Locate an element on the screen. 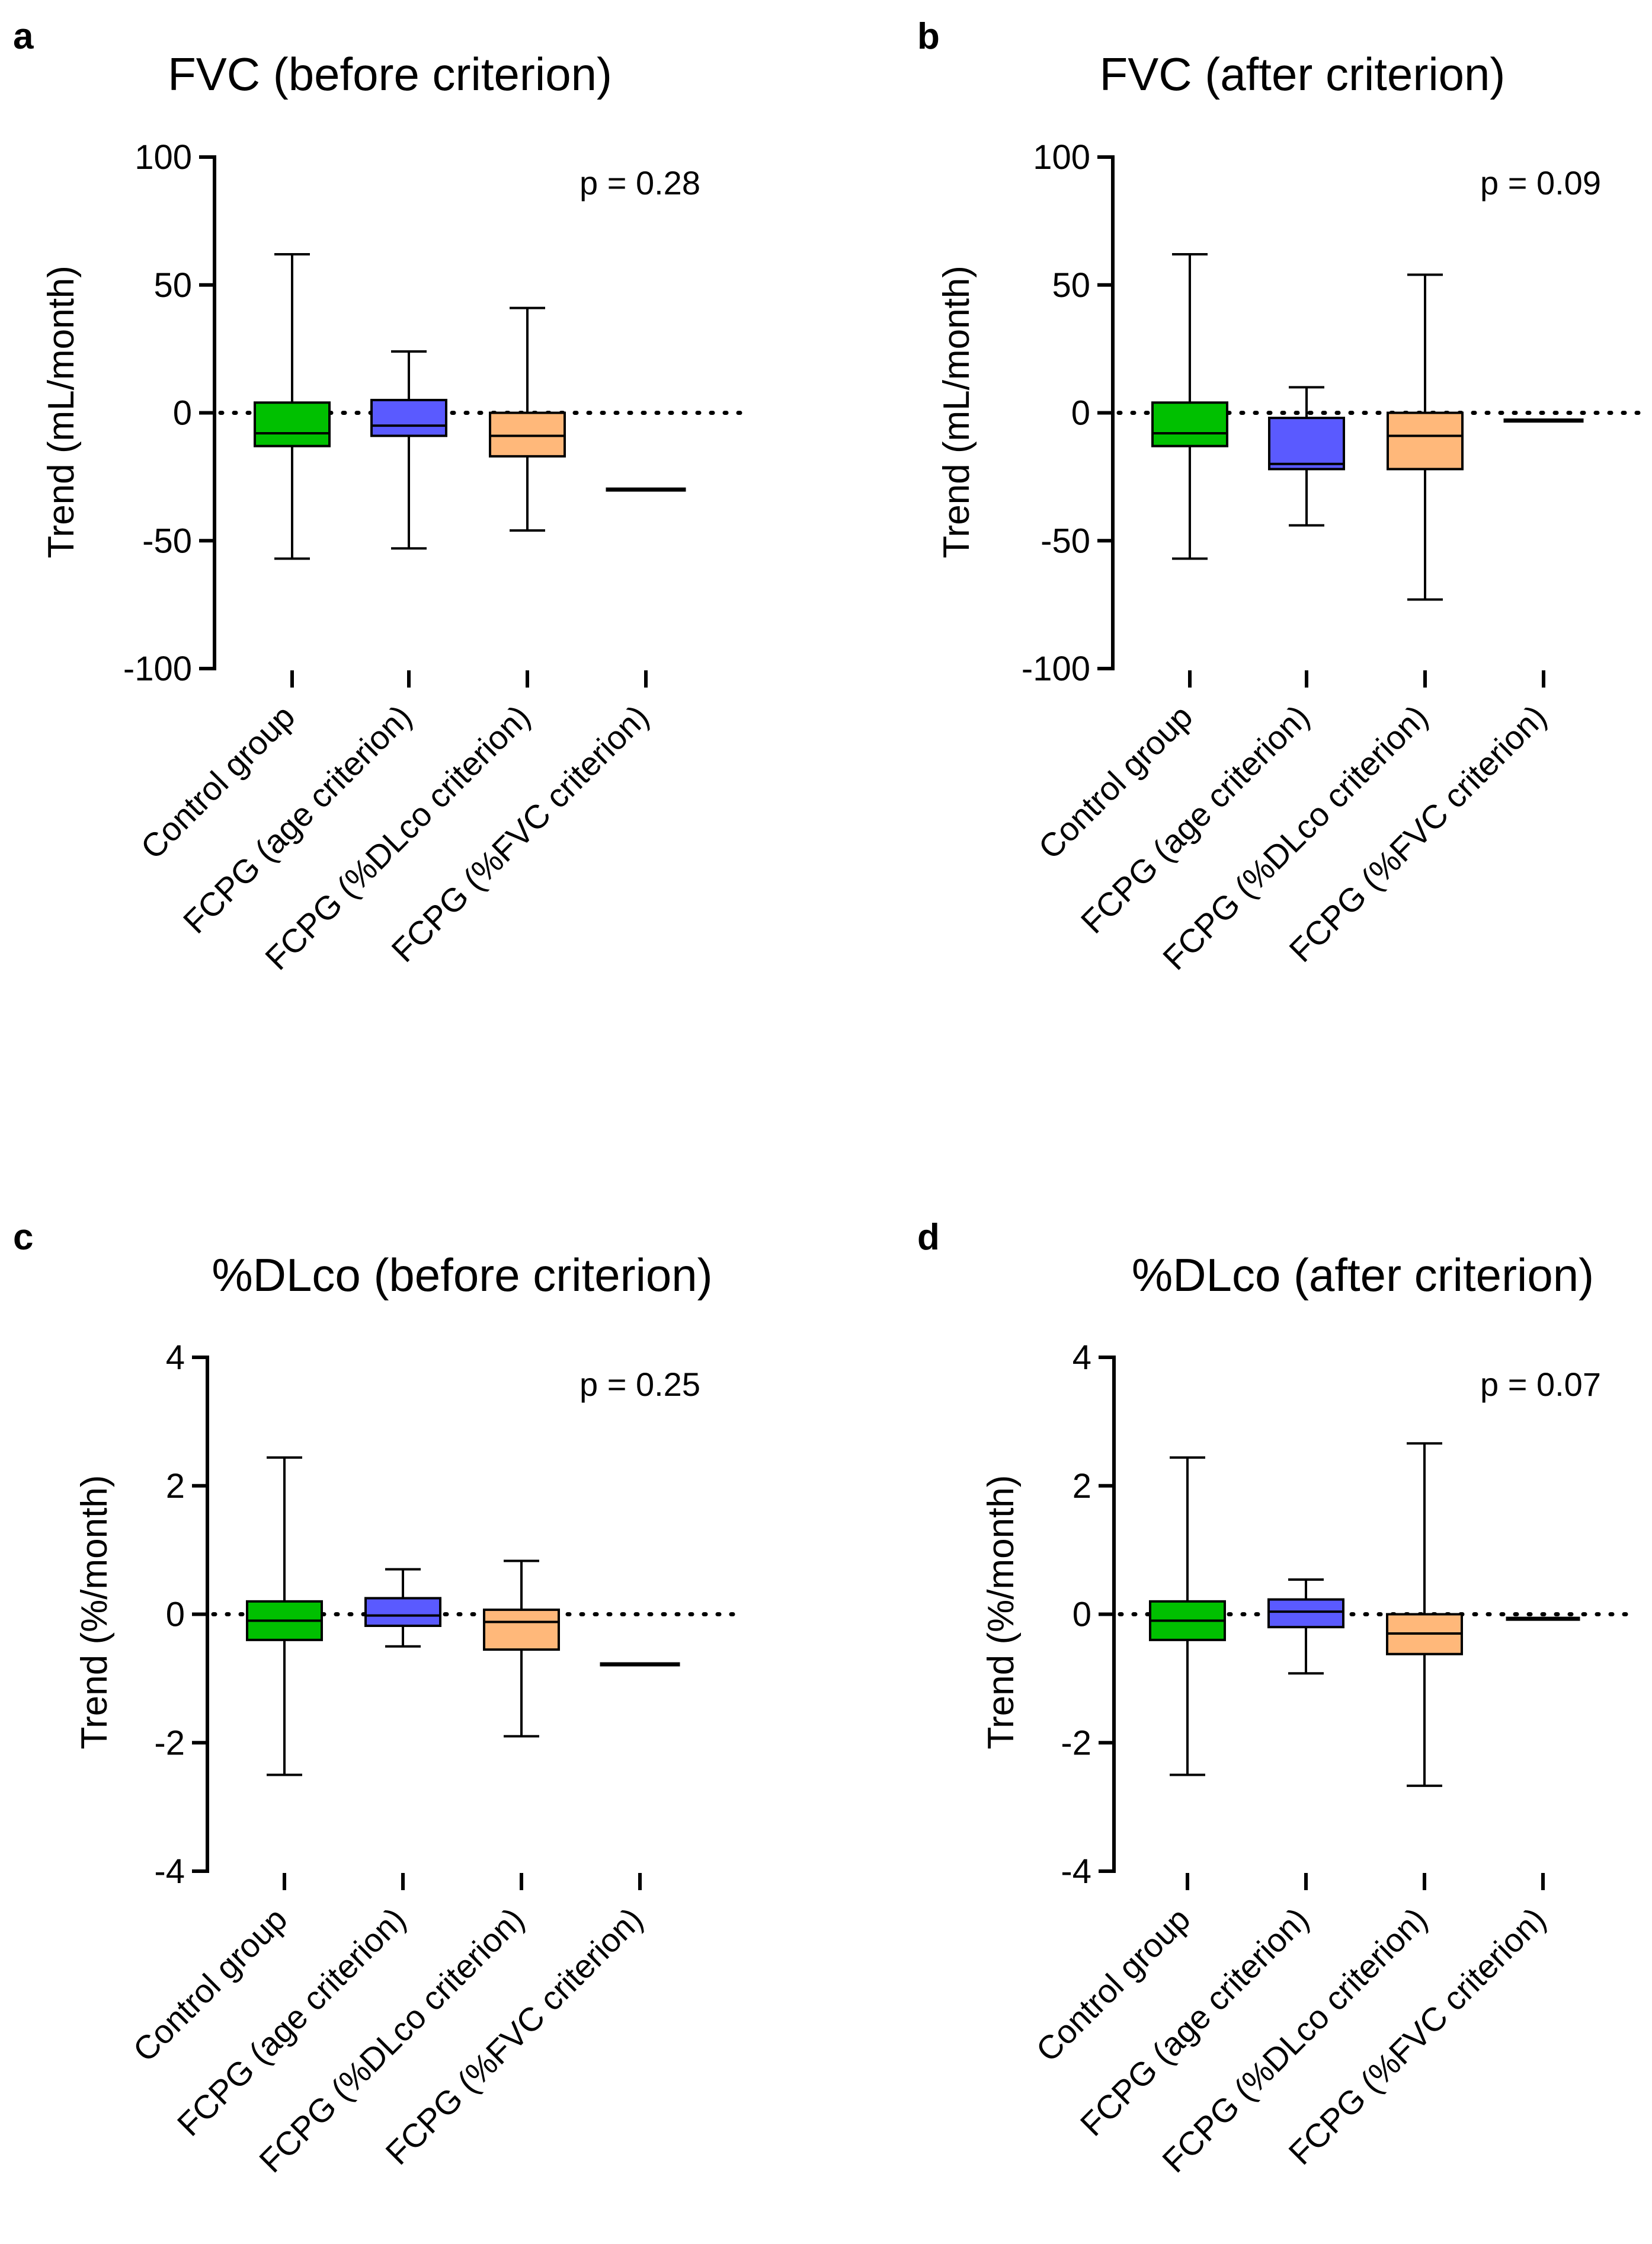  p-value-annotation: p = 0.28 is located at coordinates (640, 183).